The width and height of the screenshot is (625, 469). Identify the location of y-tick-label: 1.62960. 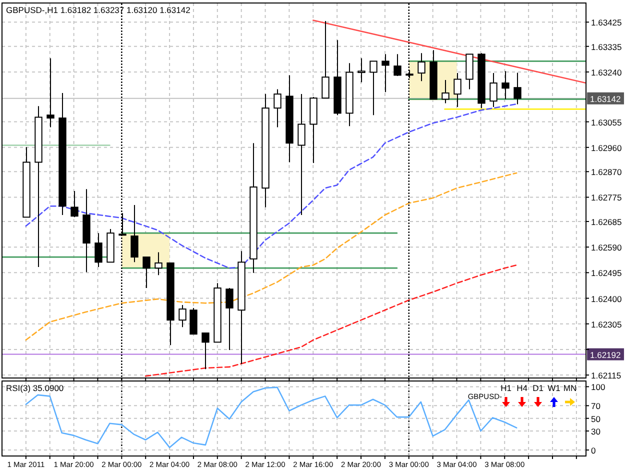
(606, 147).